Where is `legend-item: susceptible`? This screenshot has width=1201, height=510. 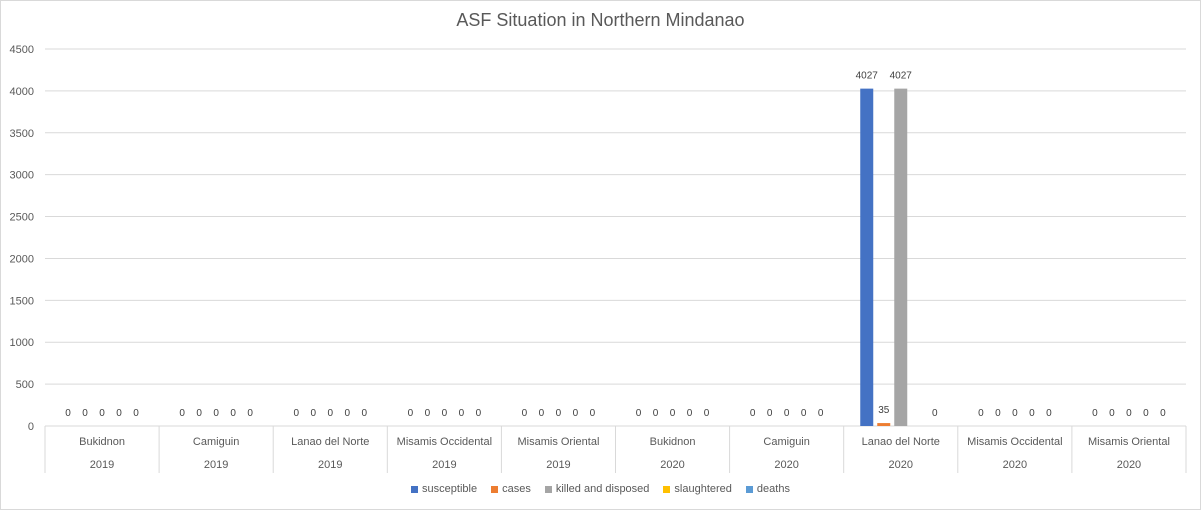
legend-item: susceptible is located at coordinates (444, 489).